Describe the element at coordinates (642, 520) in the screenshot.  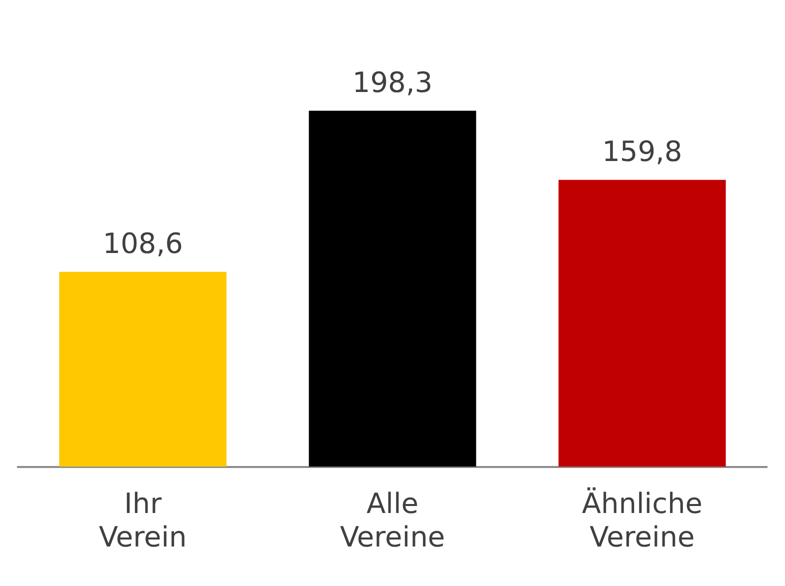
I see `x-tick-label: Ähnliche Vereine` at that location.